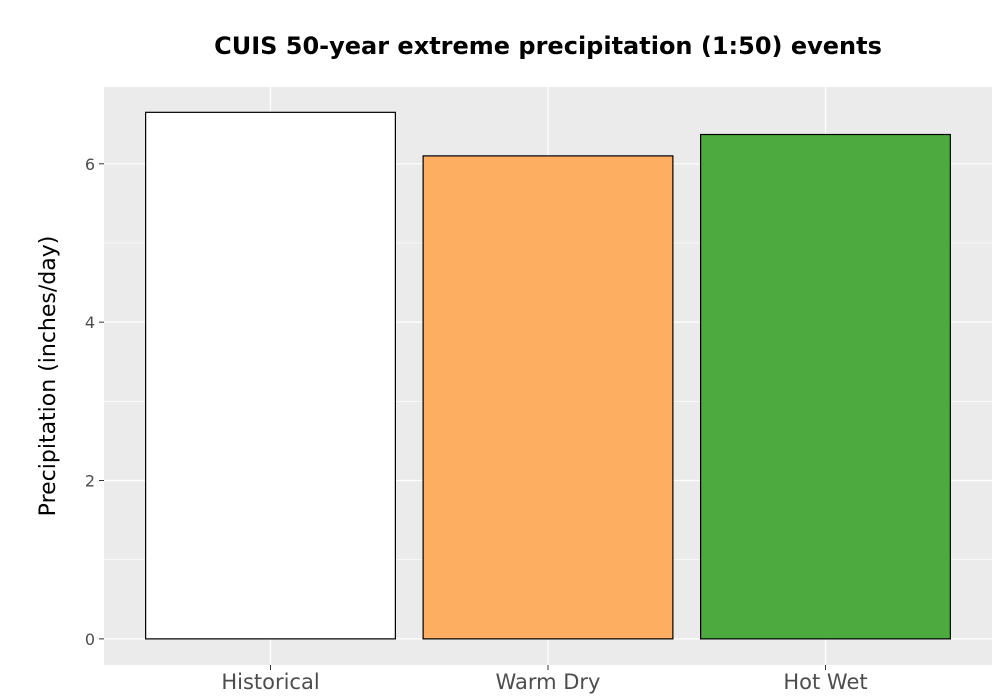  I want to click on y-tick-label: 0, so click(90, 639).